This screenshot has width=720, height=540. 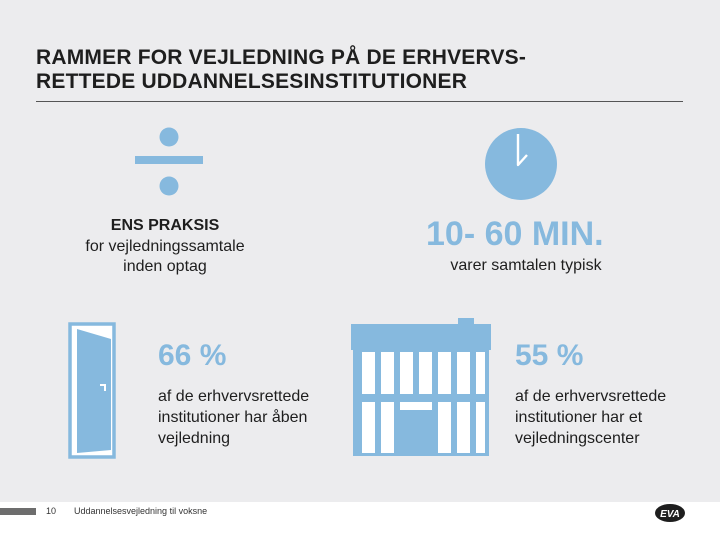 I want to click on center-percent: 55 %, so click(x=549, y=355).